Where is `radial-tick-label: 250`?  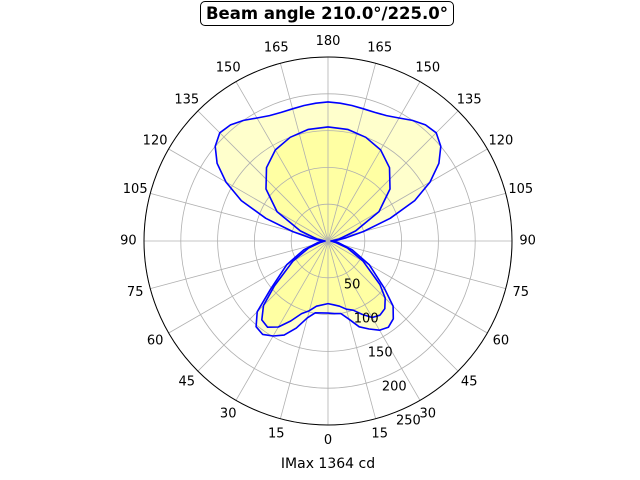 radial-tick-label: 250 is located at coordinates (408, 421).